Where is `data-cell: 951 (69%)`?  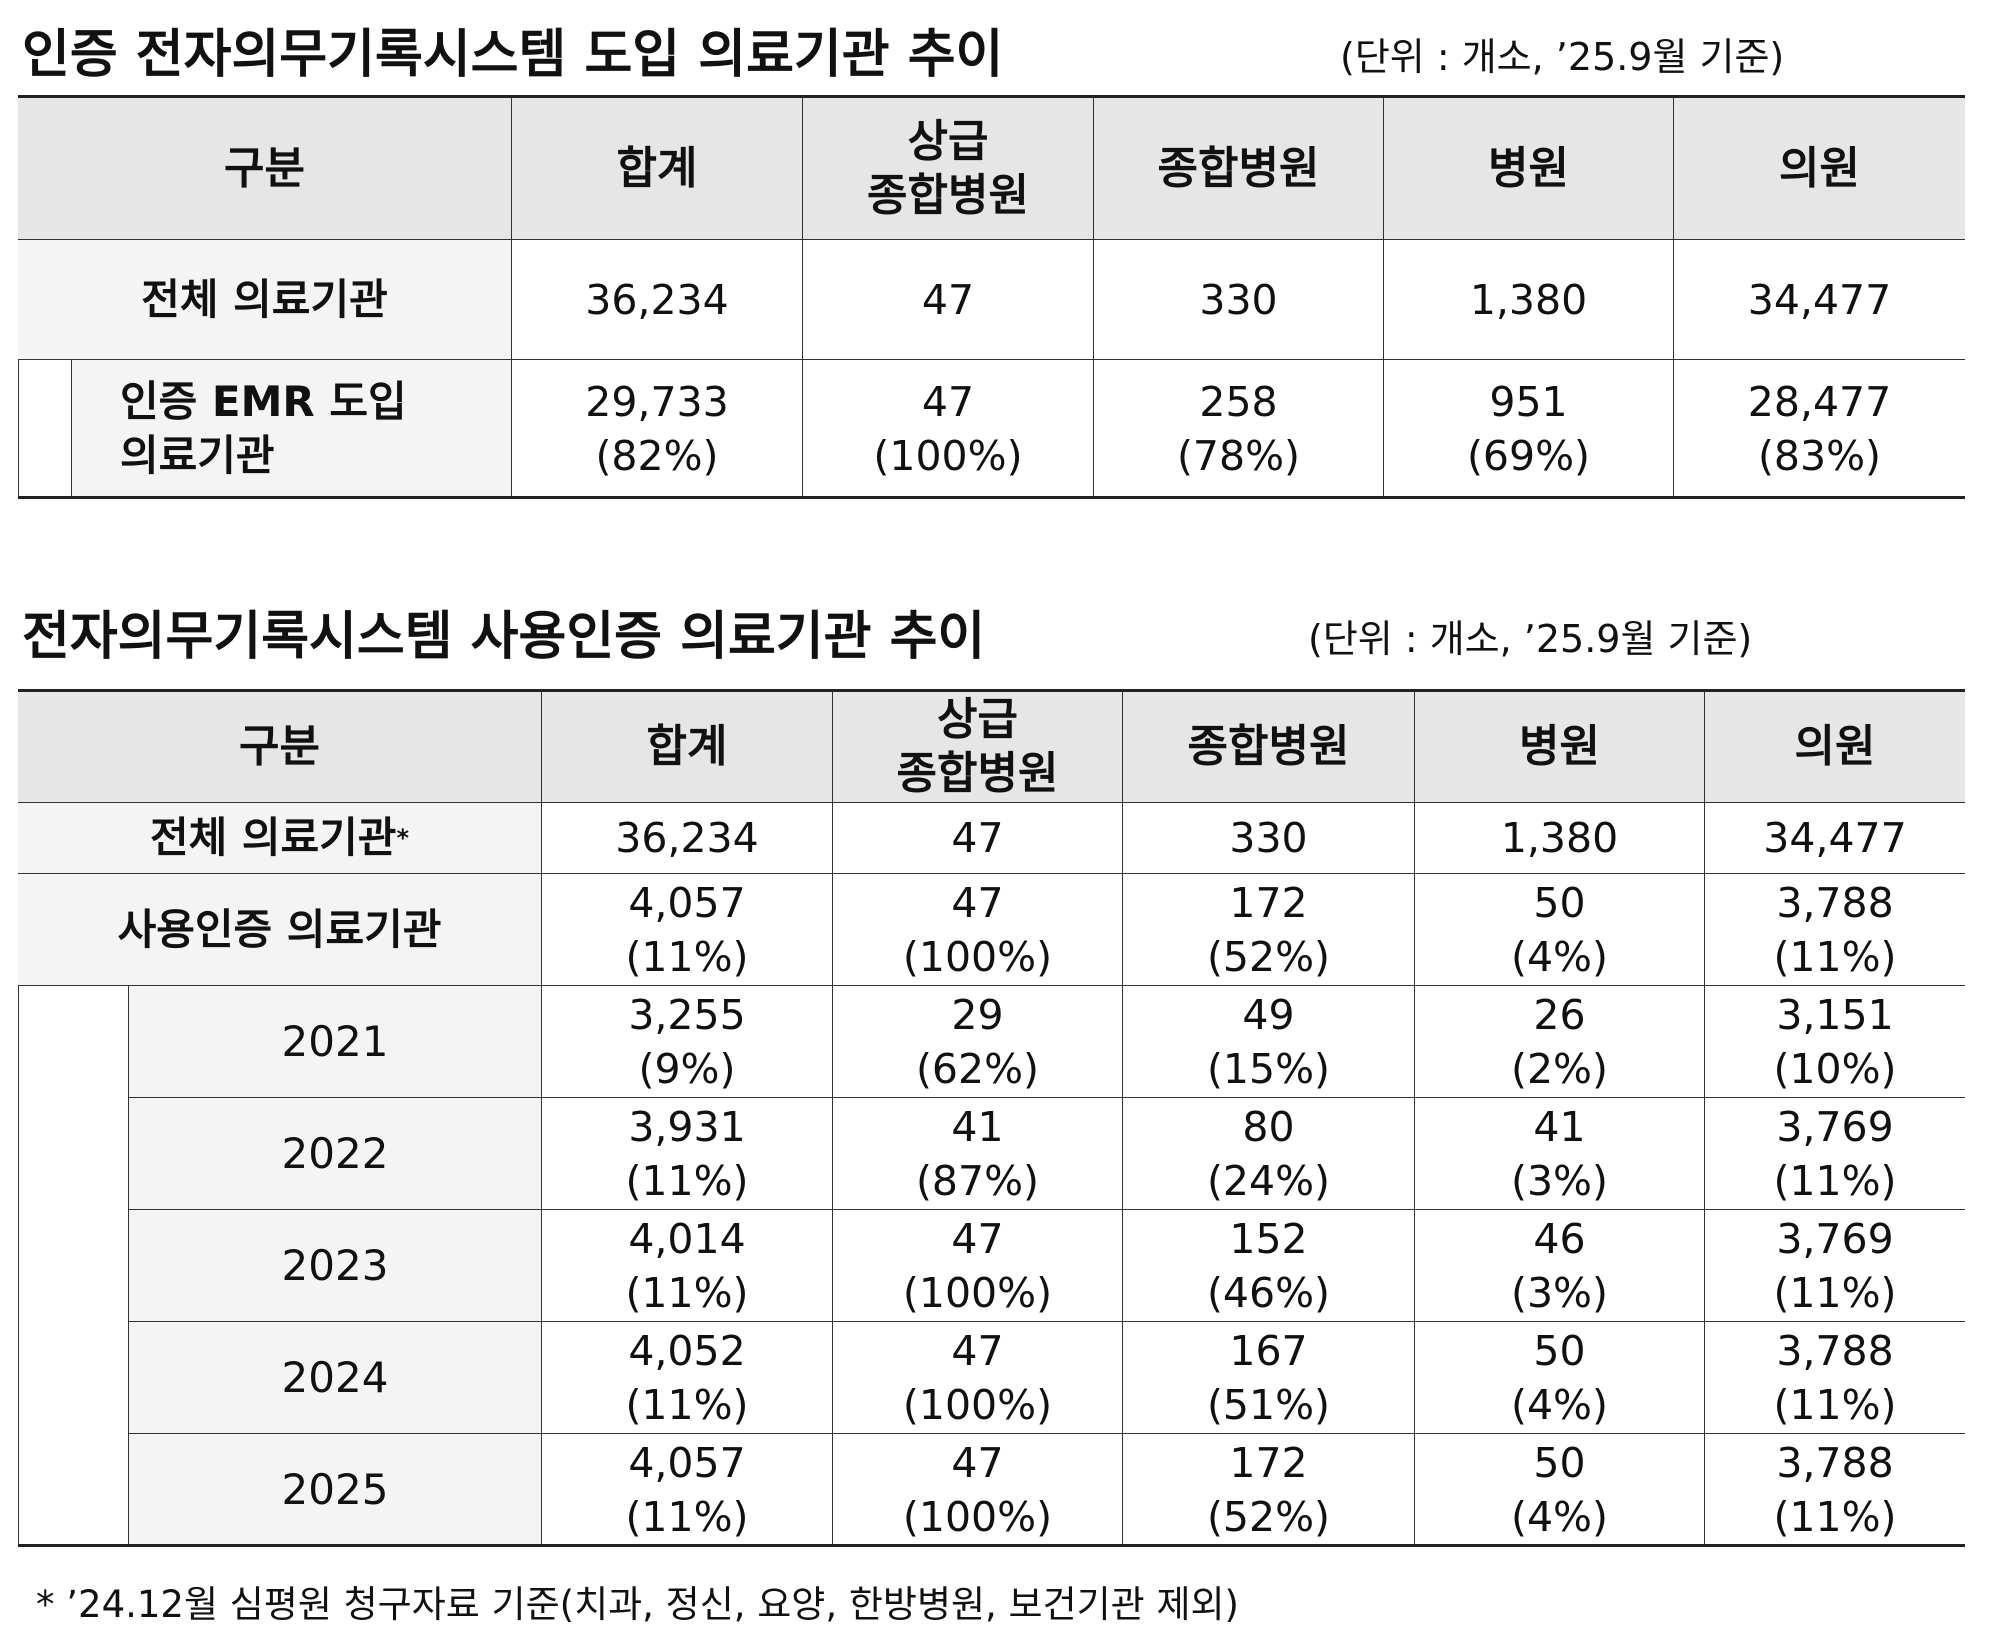
data-cell: 951 (69%) is located at coordinates (1528, 429).